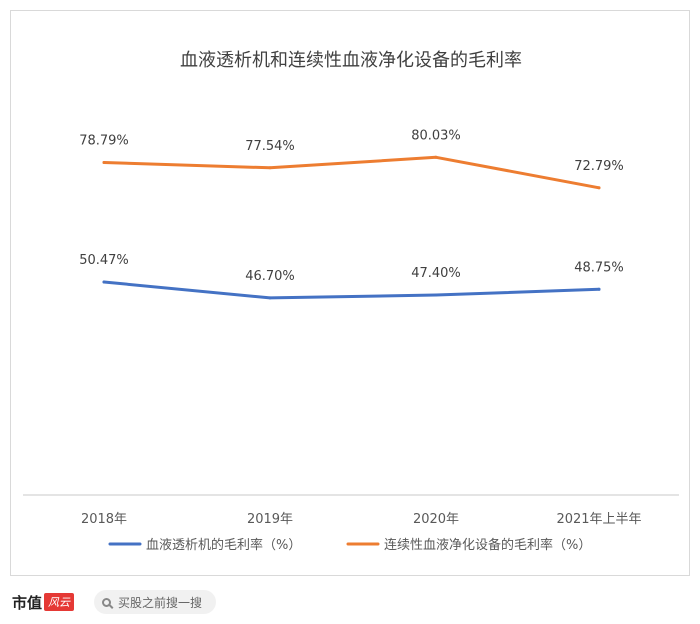 Image resolution: width=700 pixels, height=624 pixels. I want to click on x-tick-label: 2020年, so click(436, 519).